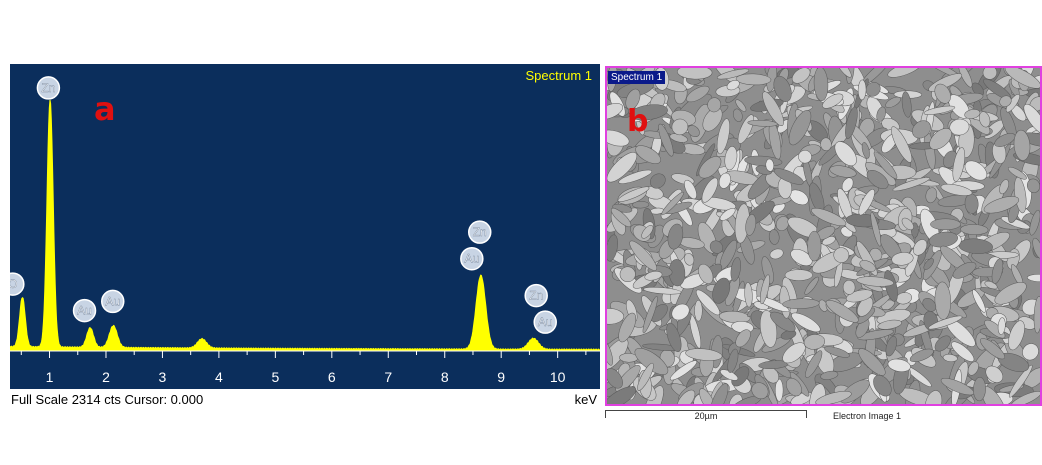 The image size is (1042, 465). Describe the element at coordinates (706, 416) in the screenshot. I see `scale-bar-label: 20µm` at that location.